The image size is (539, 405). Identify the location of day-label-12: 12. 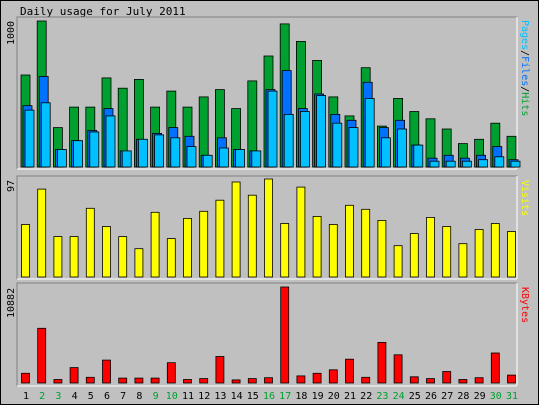
(204, 396).